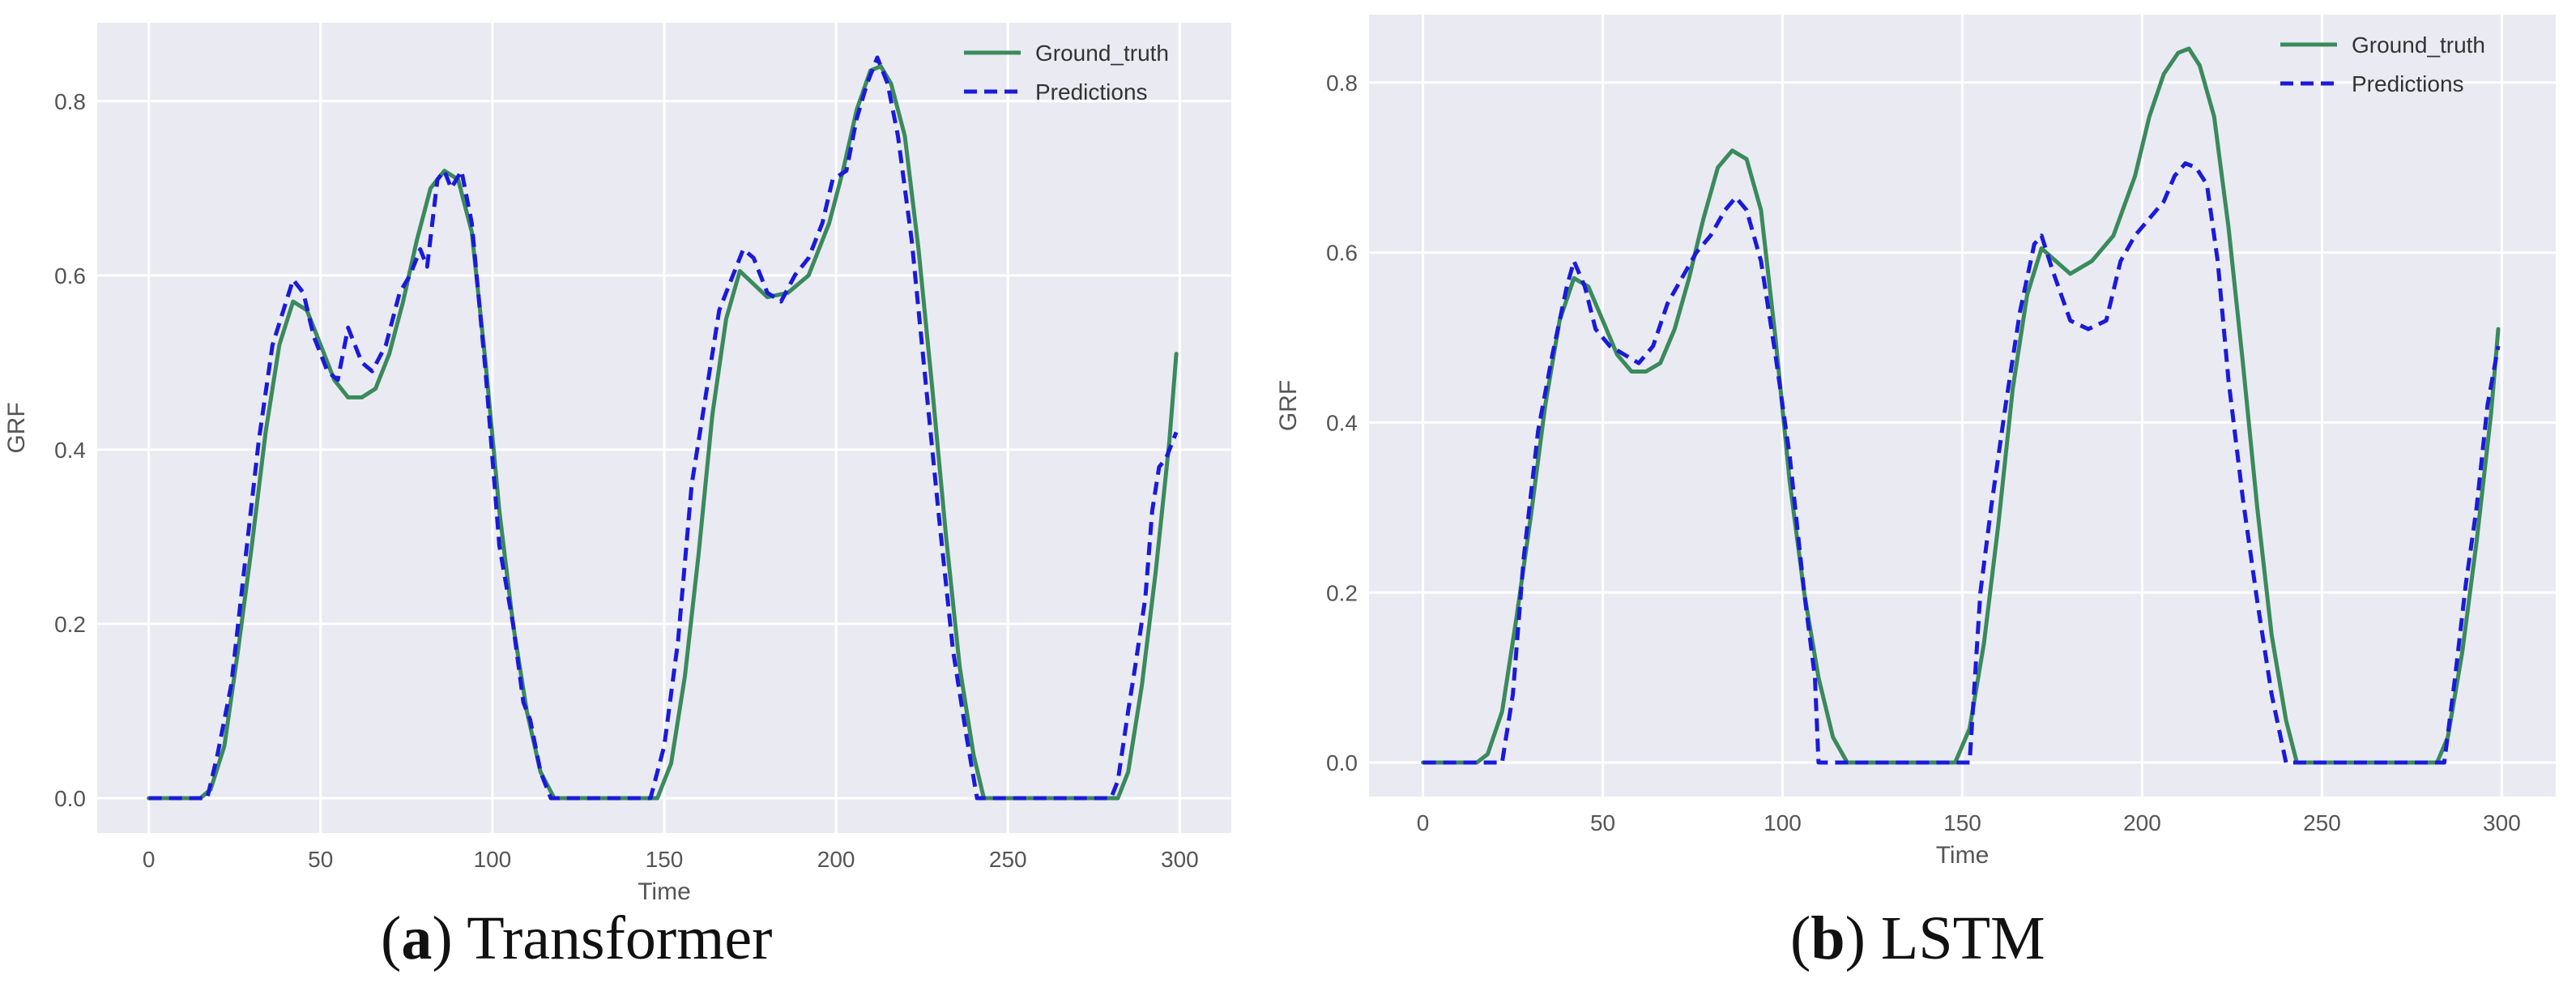  I want to click on caption-a: (a) Transformer, so click(577, 938).